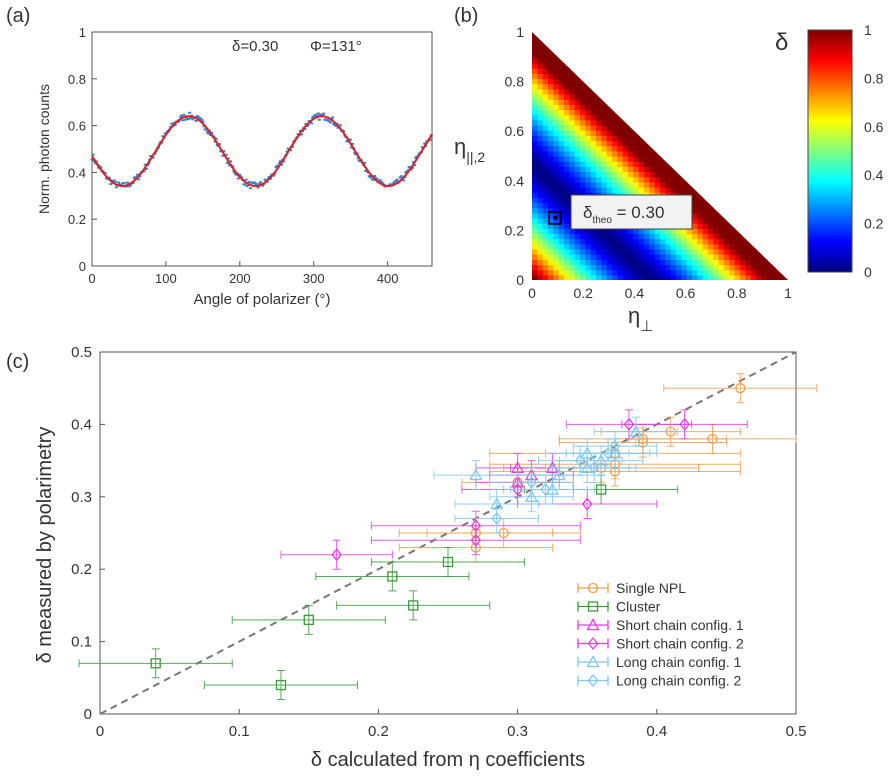  What do you see at coordinates (81, 642) in the screenshot?
I see `panel-c-y-tick-label: 0.1` at bounding box center [81, 642].